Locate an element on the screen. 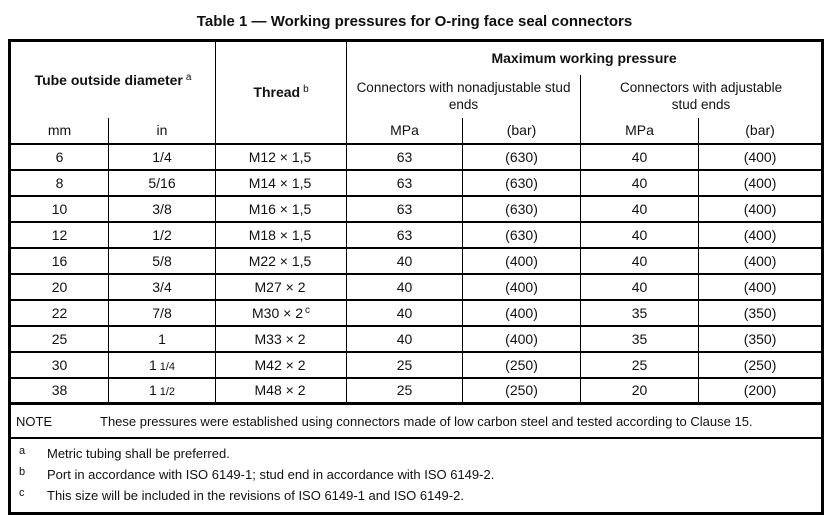 The height and width of the screenshot is (515, 829). cell-mm: 10 is located at coordinates (59, 208).